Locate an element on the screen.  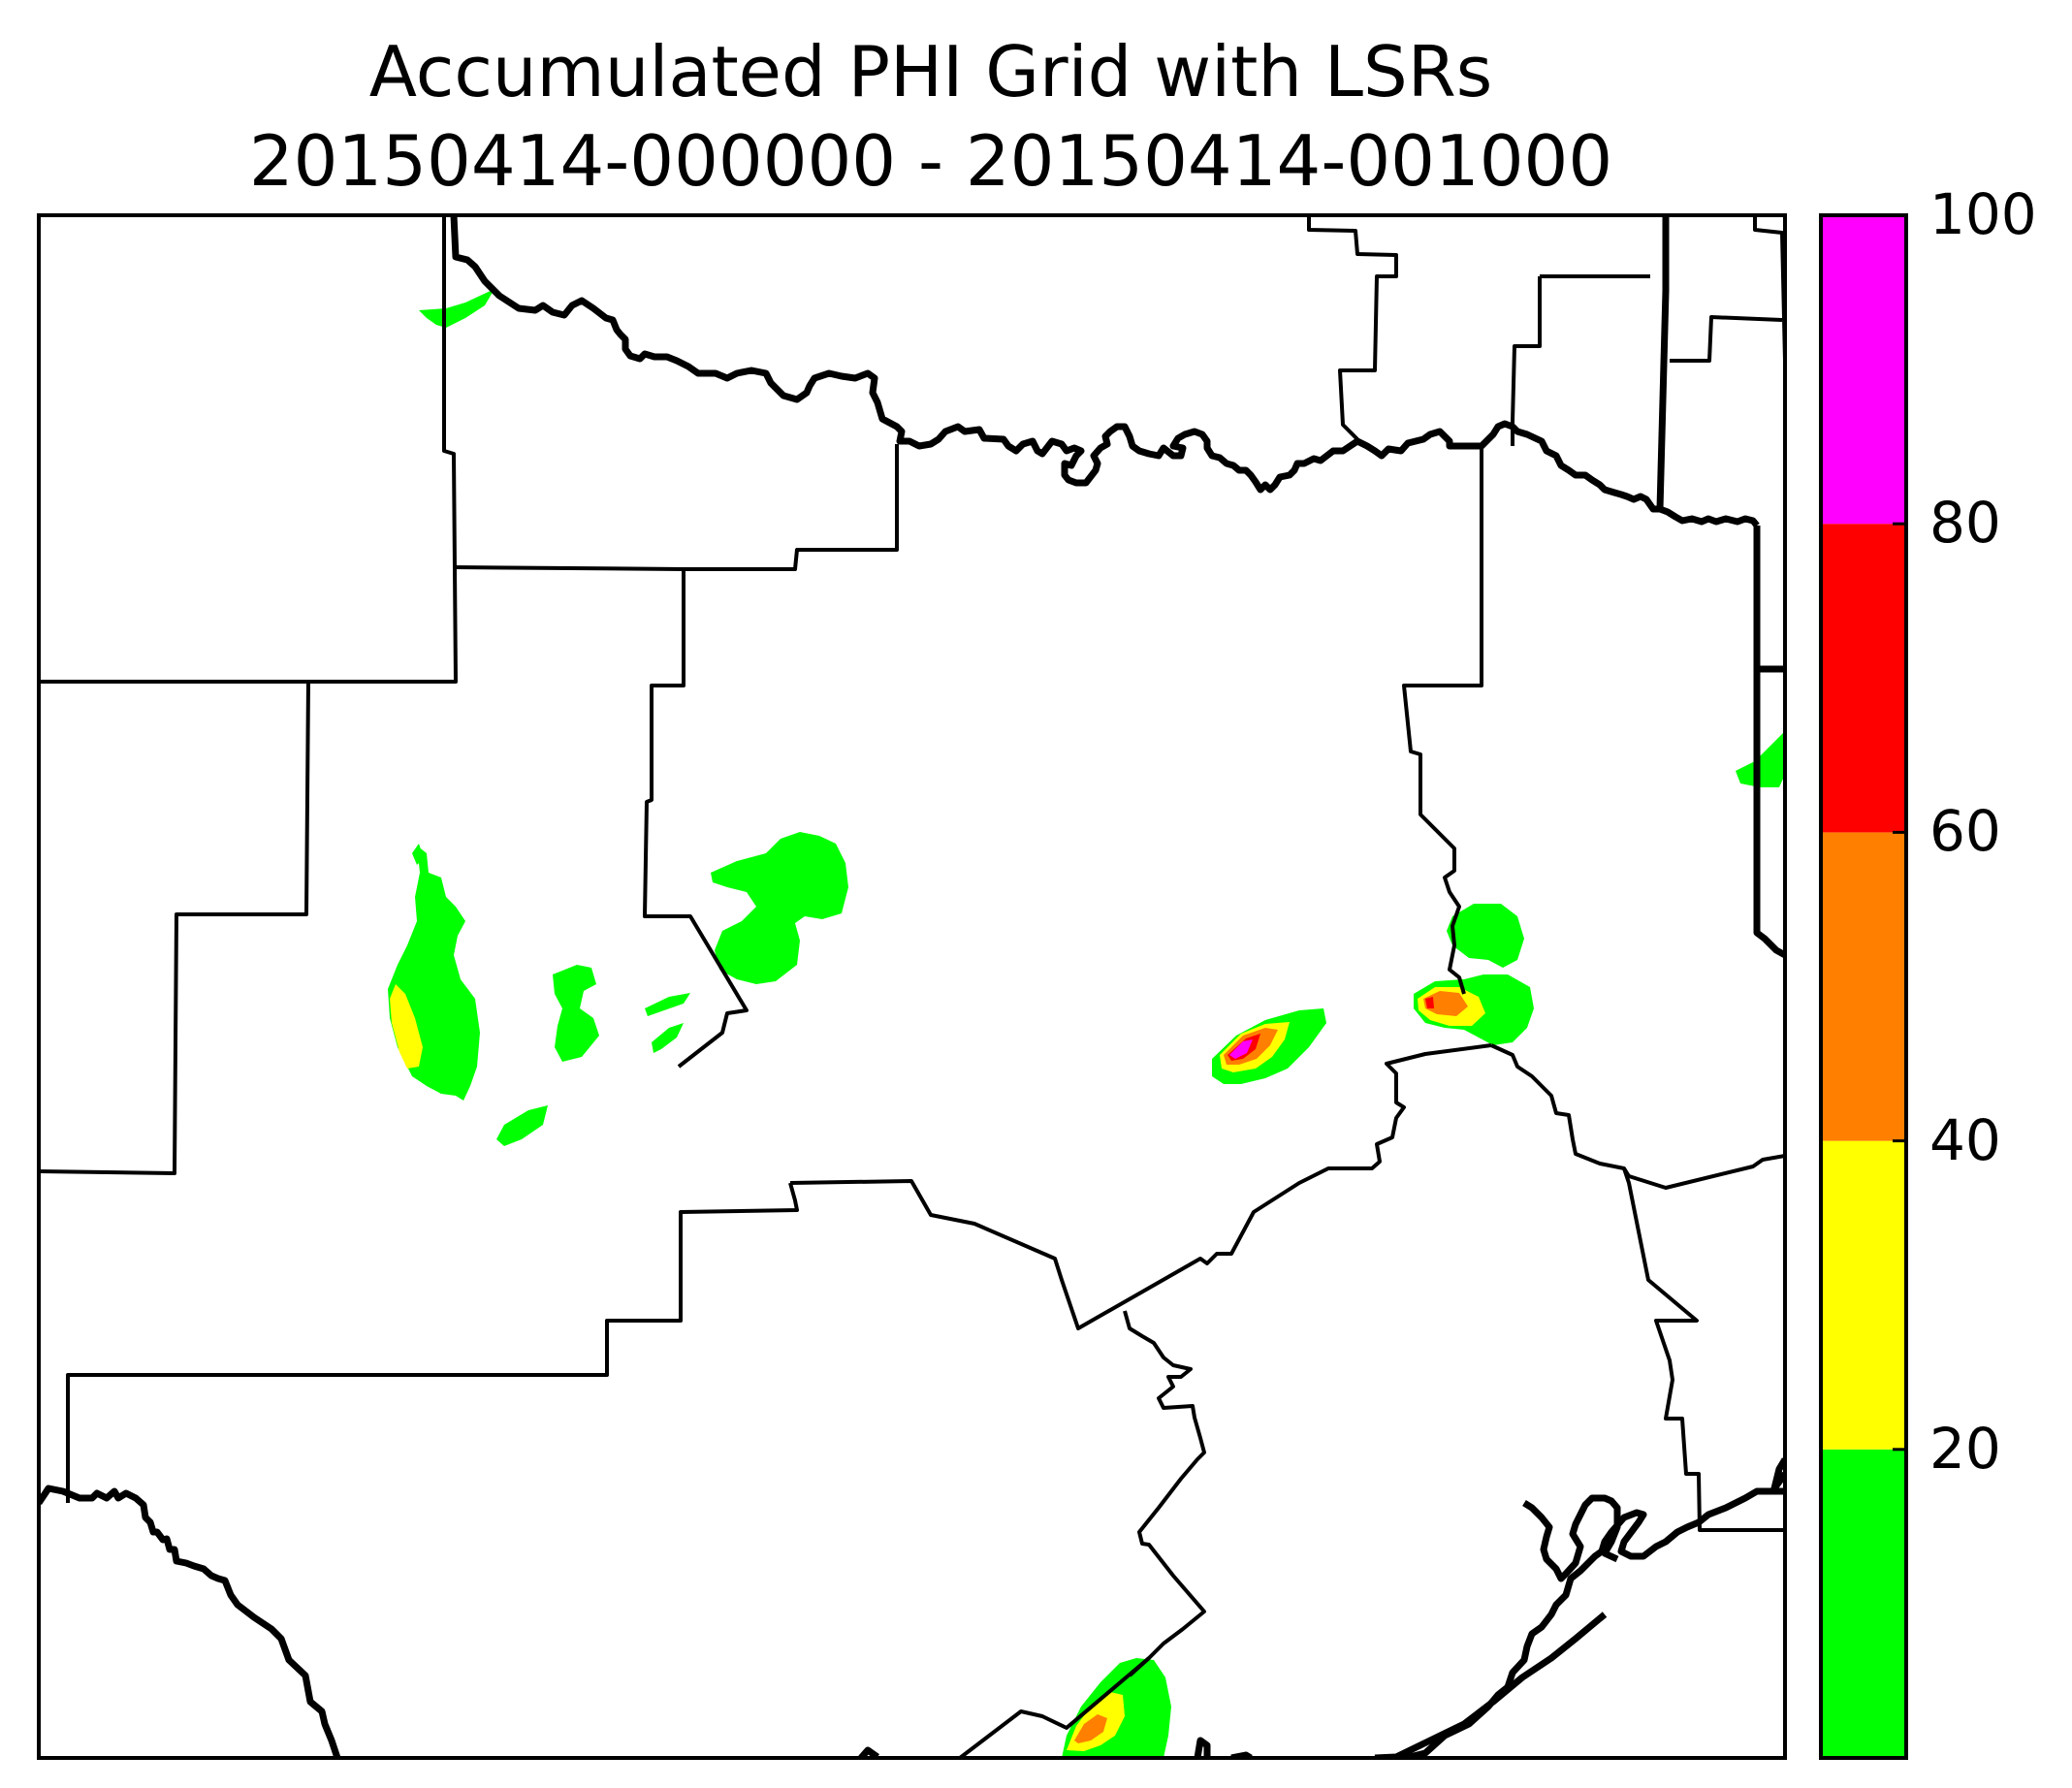
colorbar-tick-label: 80 is located at coordinates (1965, 523).